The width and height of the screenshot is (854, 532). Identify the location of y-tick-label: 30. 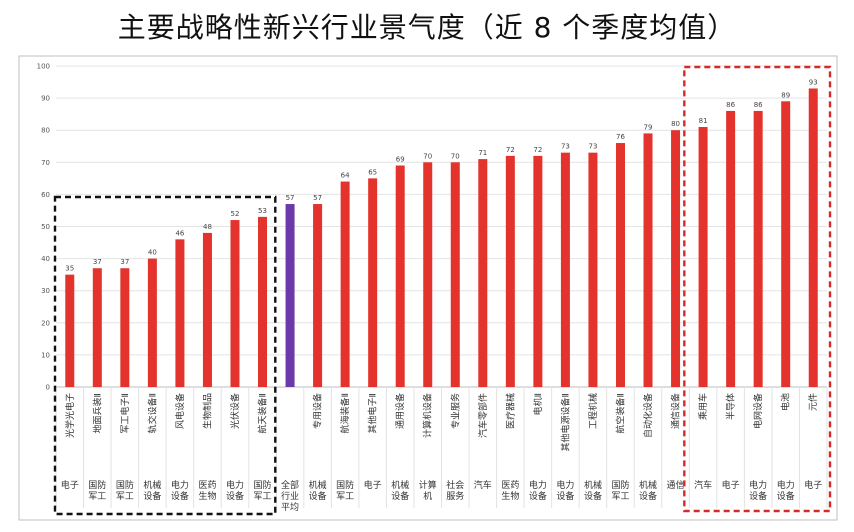
(45, 291).